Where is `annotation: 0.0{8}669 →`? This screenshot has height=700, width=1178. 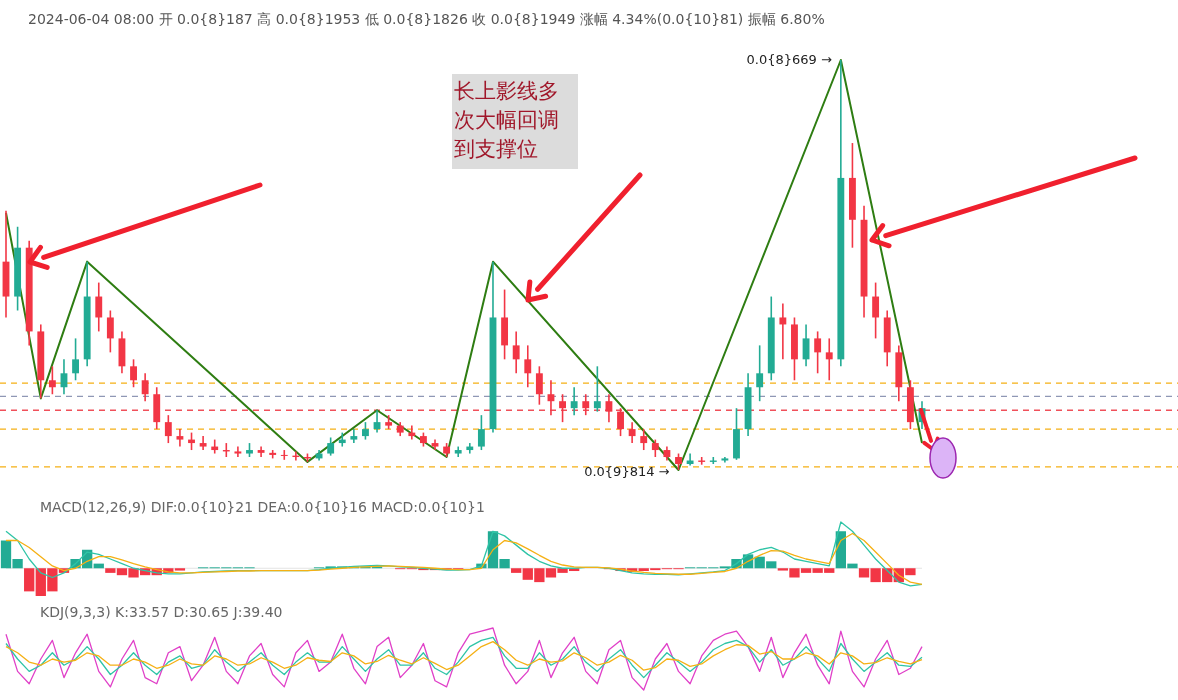 annotation: 0.0{8}669 → is located at coordinates (789, 59).